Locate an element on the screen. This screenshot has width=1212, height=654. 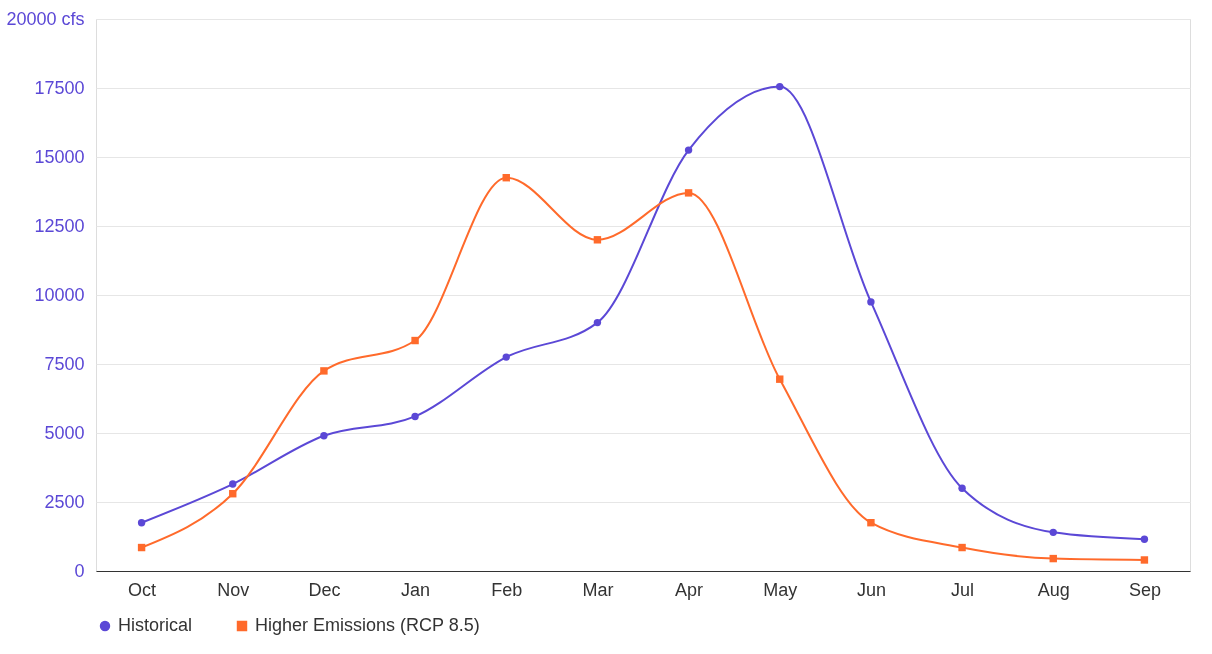
x-tick-label: Aug is located at coordinates (1053, 589).